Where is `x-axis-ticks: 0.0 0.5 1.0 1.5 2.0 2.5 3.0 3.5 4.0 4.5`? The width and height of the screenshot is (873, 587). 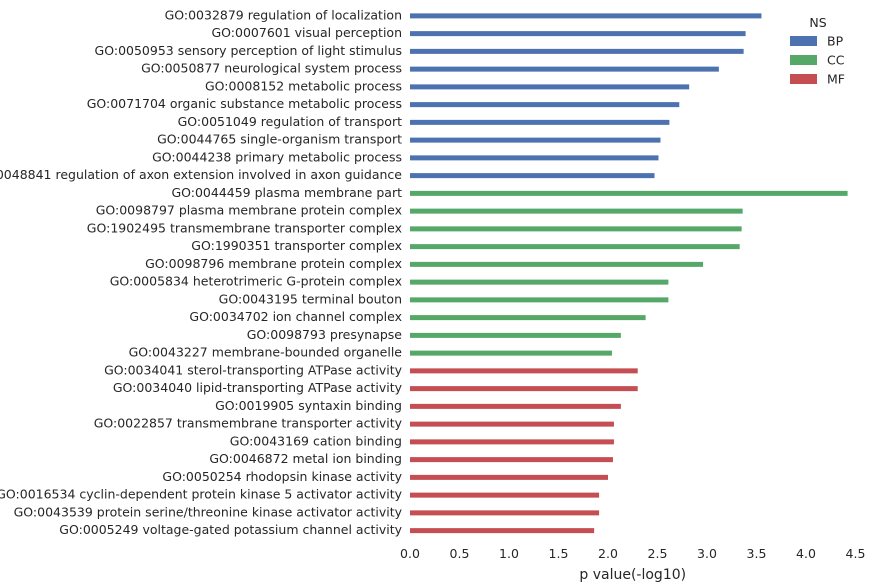 x-axis-ticks: 0.0 0.5 1.0 1.5 2.0 2.5 3.0 3.5 4.0 4.5 is located at coordinates (632, 553).